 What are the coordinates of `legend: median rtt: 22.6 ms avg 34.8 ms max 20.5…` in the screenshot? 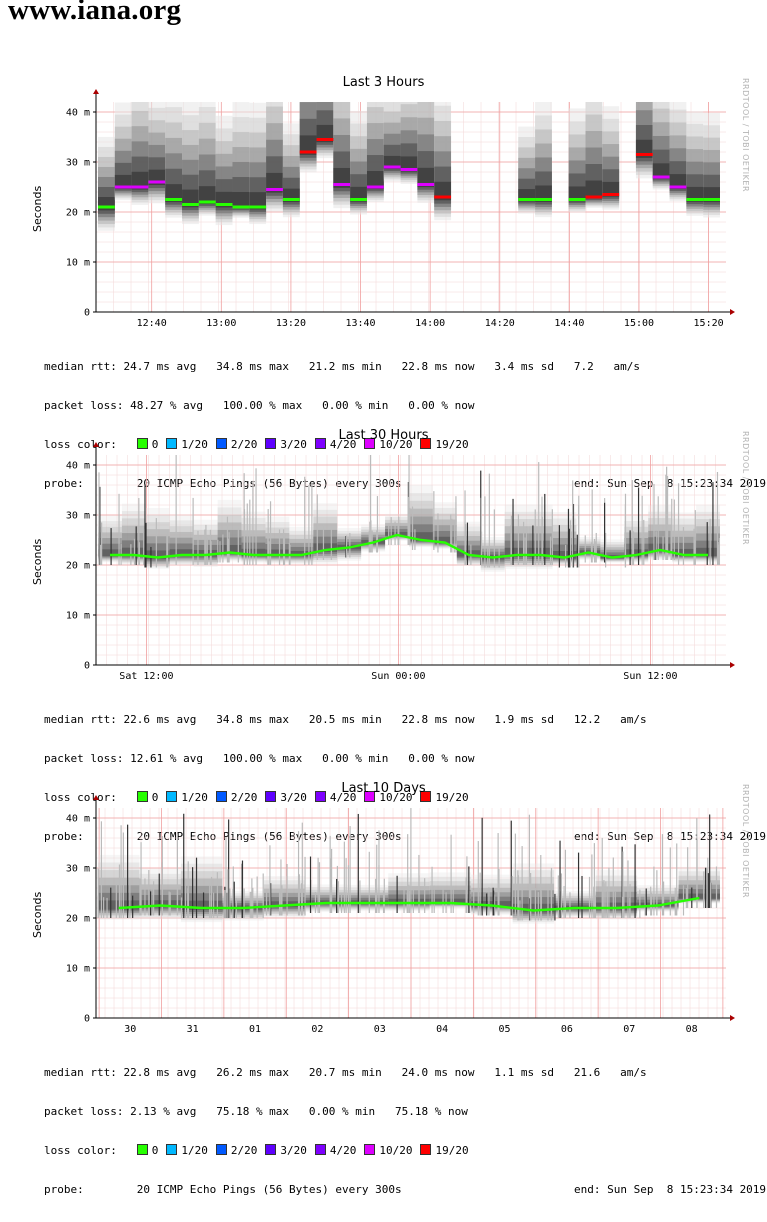 It's located at (405, 778).